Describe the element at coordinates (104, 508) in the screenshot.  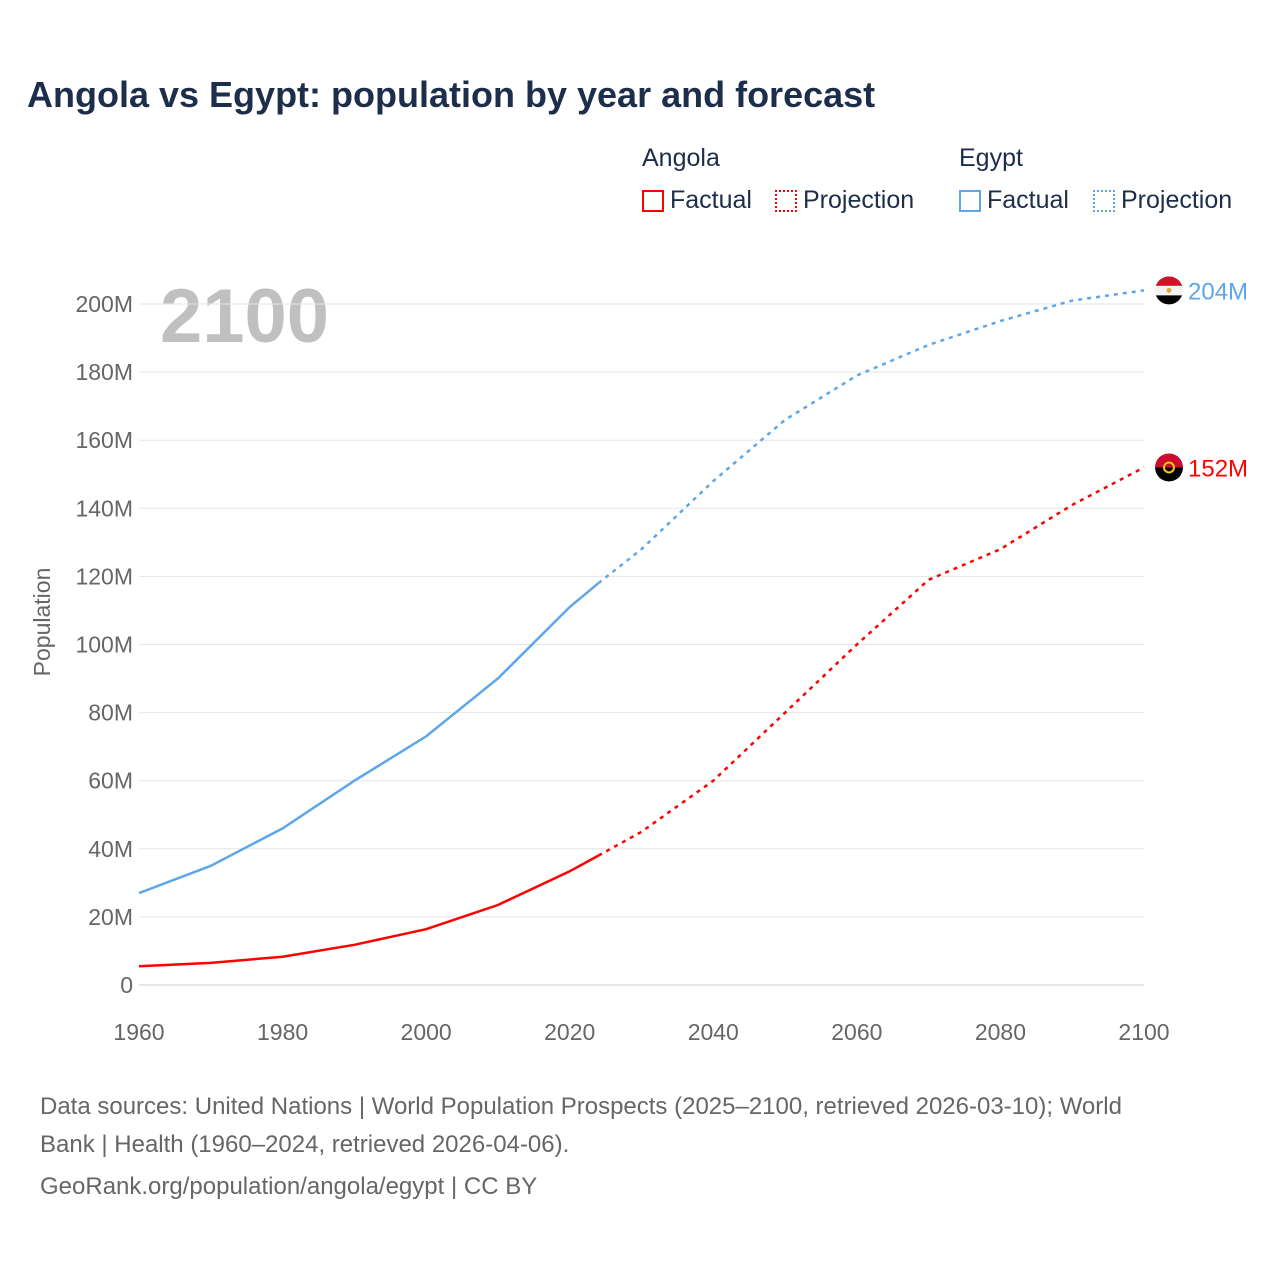
I see `y-tick-label: 140M` at that location.